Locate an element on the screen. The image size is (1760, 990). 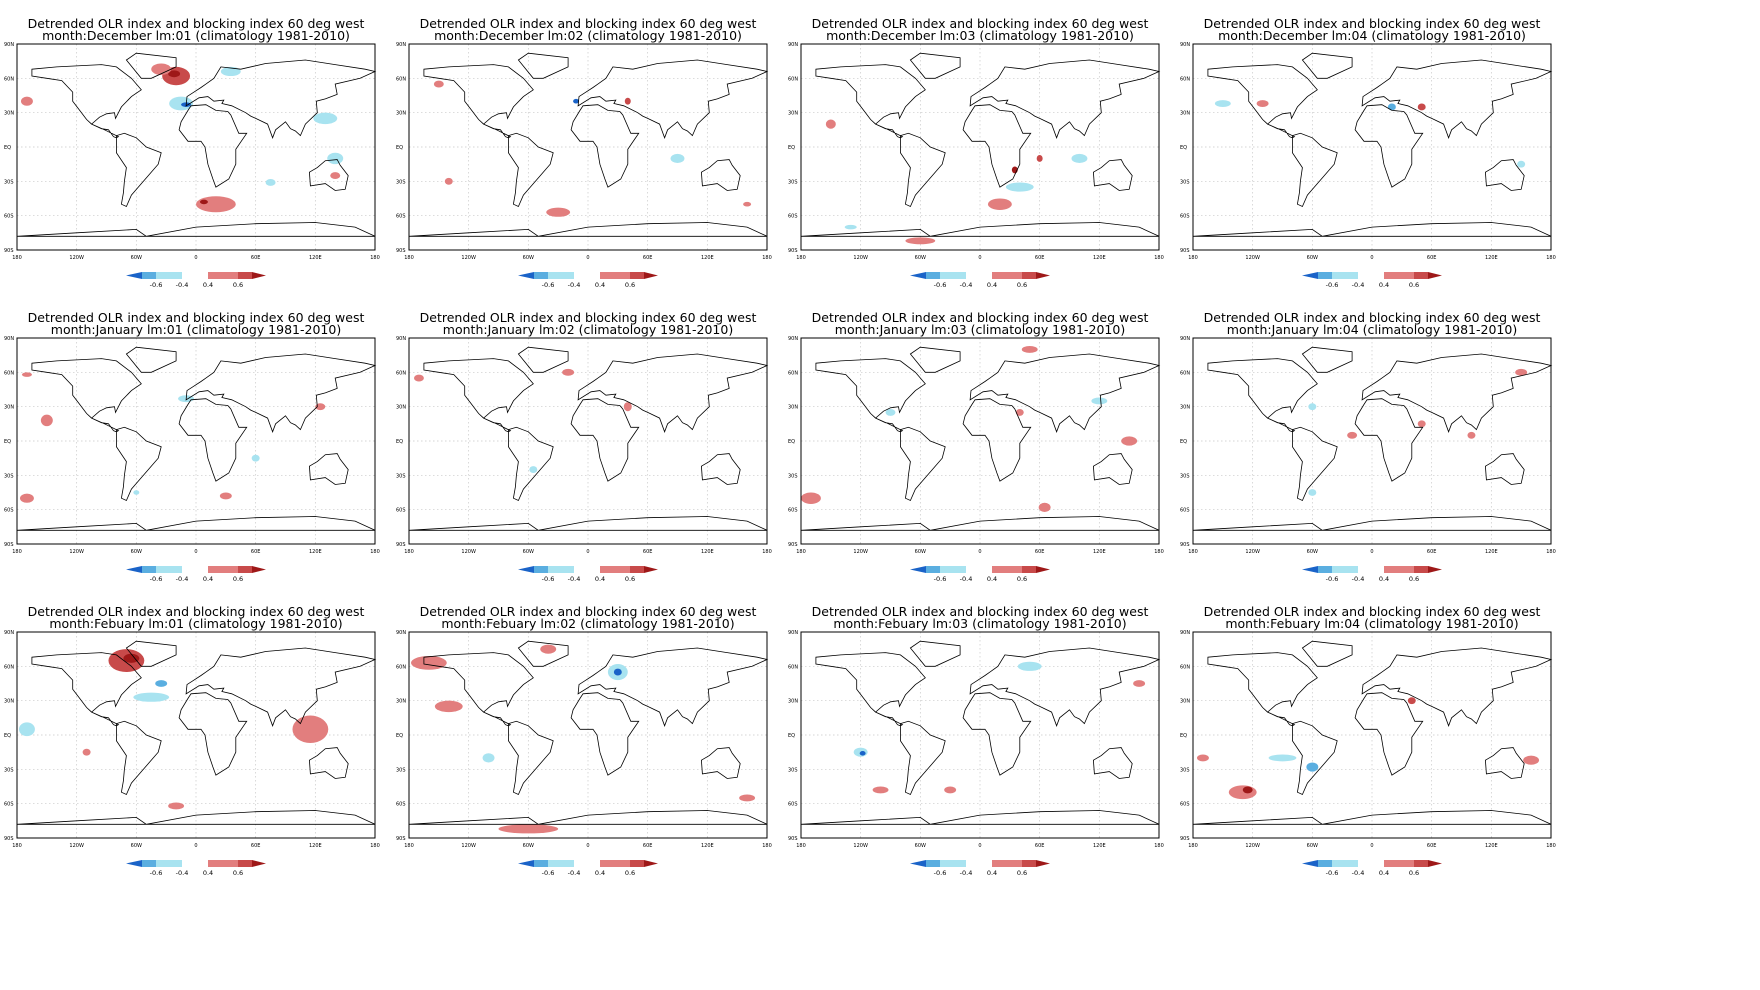
colorbar-label: -0.4 is located at coordinates (1358, 873).